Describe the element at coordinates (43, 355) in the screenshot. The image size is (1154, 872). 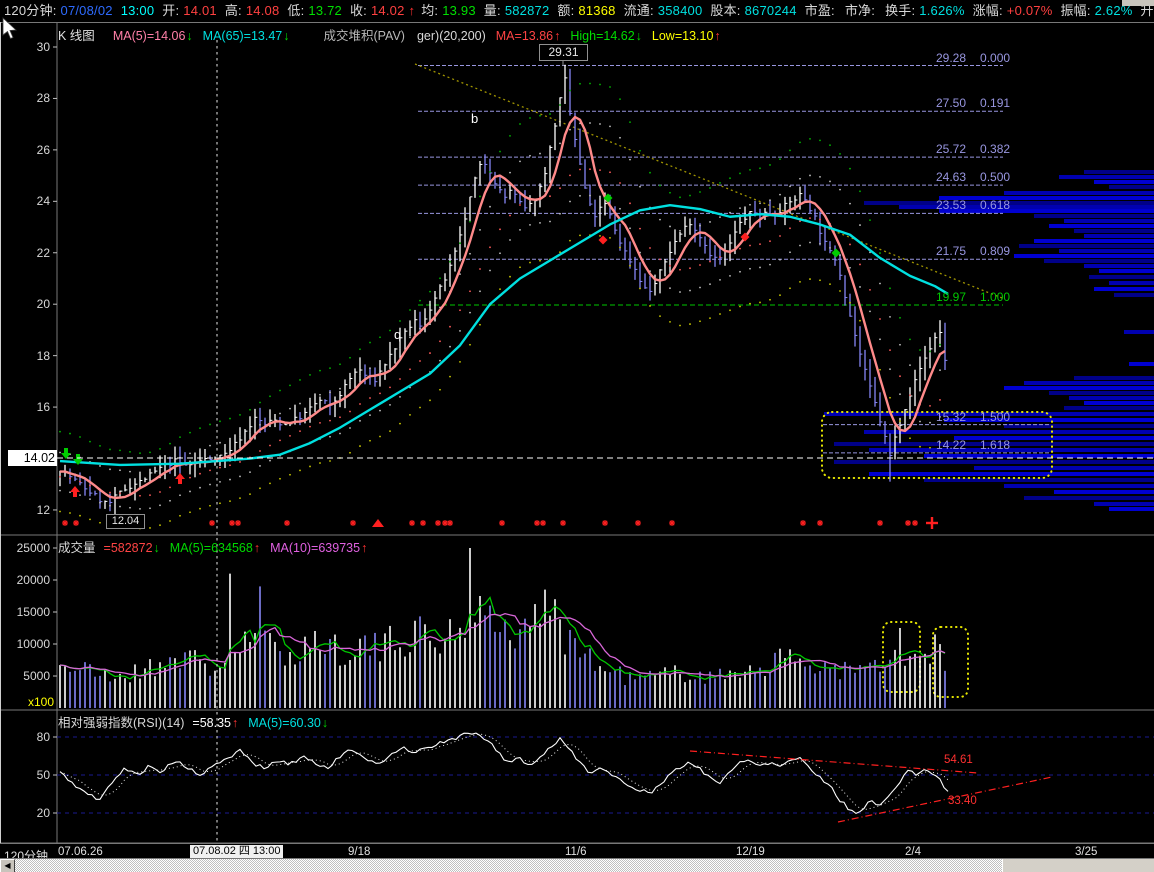
I see `price-axis-label: 18` at that location.